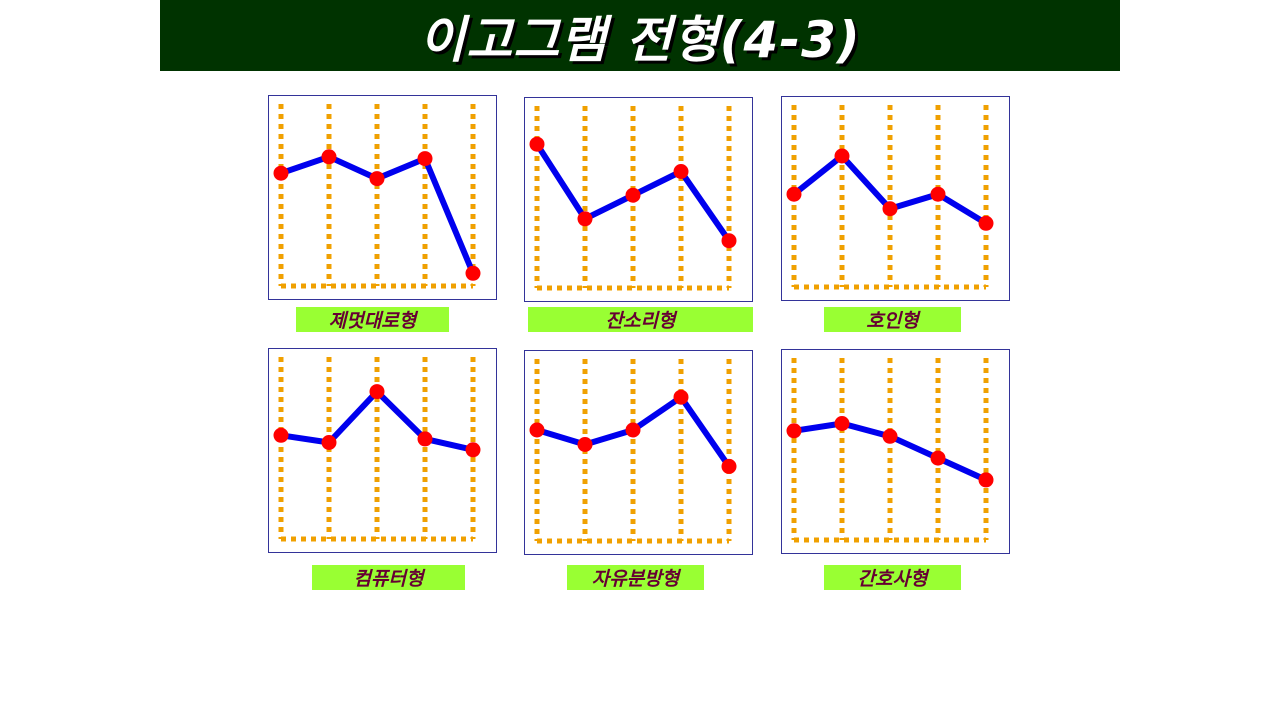 The image size is (1280, 720). Describe the element at coordinates (635, 577) in the screenshot. I see `chart-label-5: 자유분방형` at that location.